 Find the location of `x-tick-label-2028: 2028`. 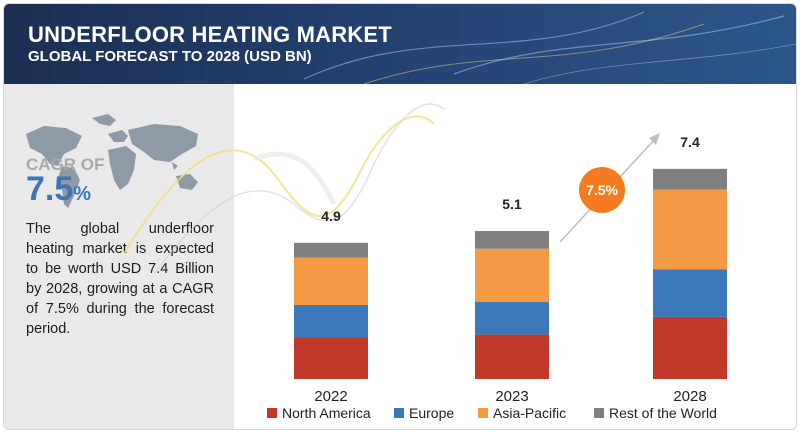

x-tick-label-2028: 2028 is located at coordinates (689, 396).